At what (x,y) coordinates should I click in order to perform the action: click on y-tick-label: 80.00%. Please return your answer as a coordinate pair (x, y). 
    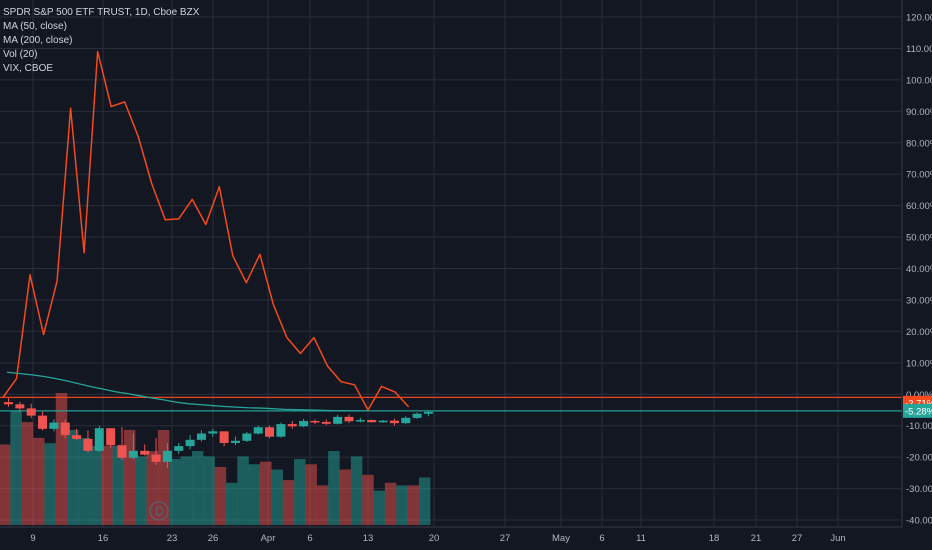
    Looking at the image, I should click on (919, 143).